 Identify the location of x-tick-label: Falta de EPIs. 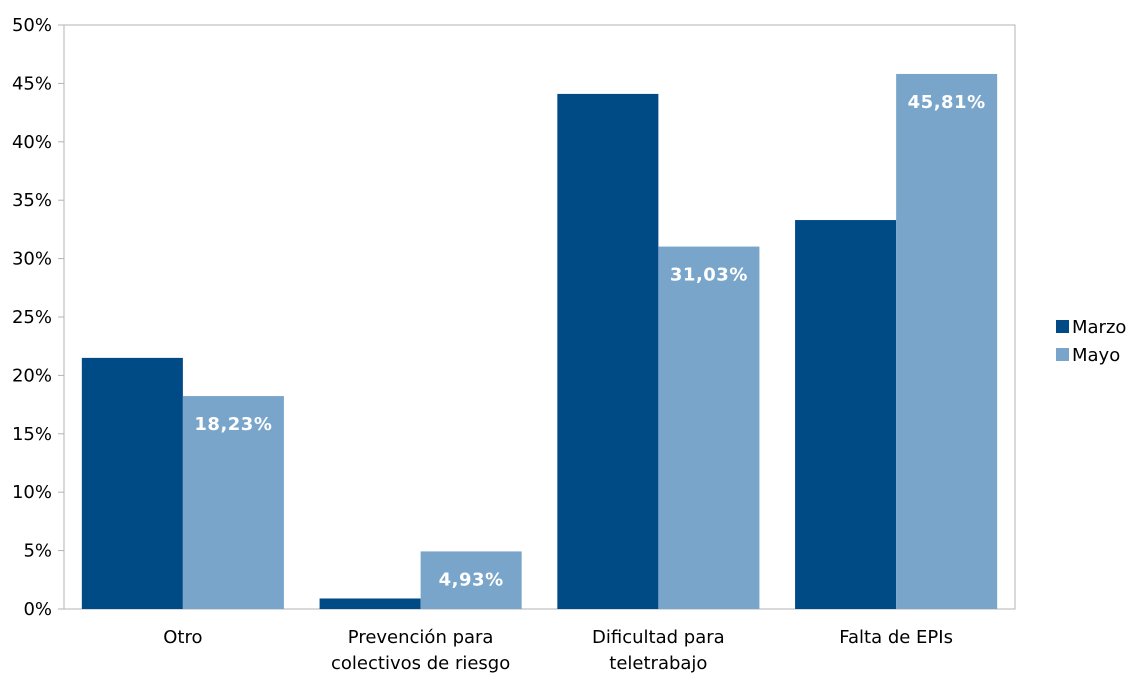
(896, 637).